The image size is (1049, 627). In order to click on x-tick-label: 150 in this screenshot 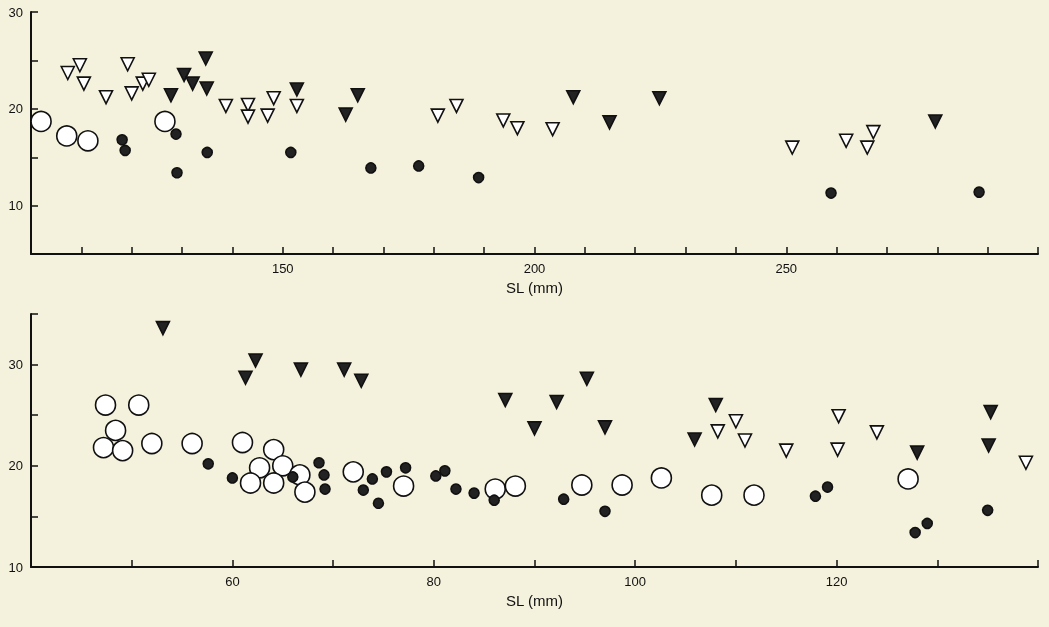, I will do `click(282, 269)`.